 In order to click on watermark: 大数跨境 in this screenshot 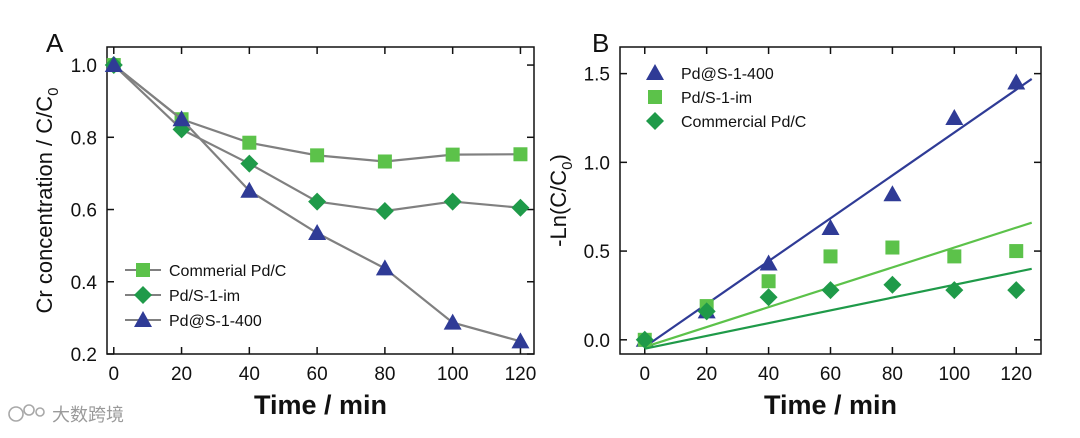, I will do `click(66, 415)`.